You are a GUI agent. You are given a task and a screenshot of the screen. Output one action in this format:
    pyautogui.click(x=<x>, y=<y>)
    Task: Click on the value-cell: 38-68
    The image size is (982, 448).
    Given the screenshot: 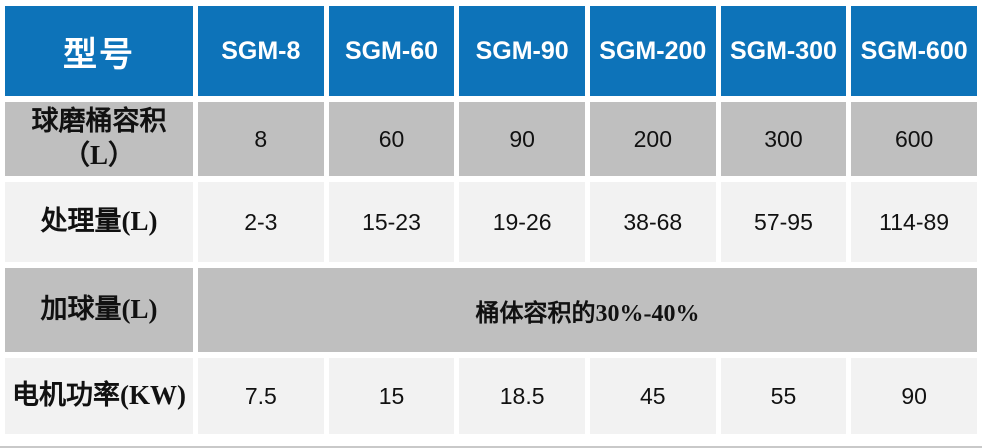 What is the action you would take?
    pyautogui.click(x=652, y=222)
    